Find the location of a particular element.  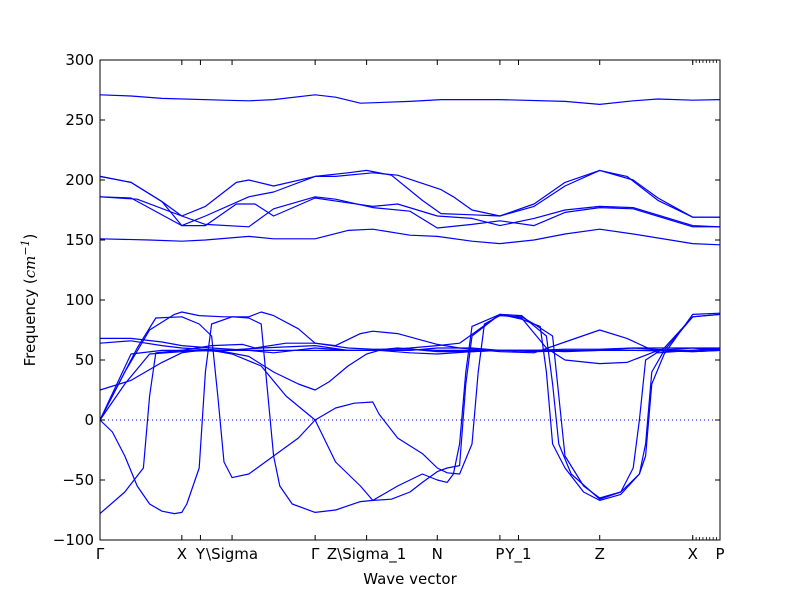

y-tick-label: 200 is located at coordinates (79, 180).